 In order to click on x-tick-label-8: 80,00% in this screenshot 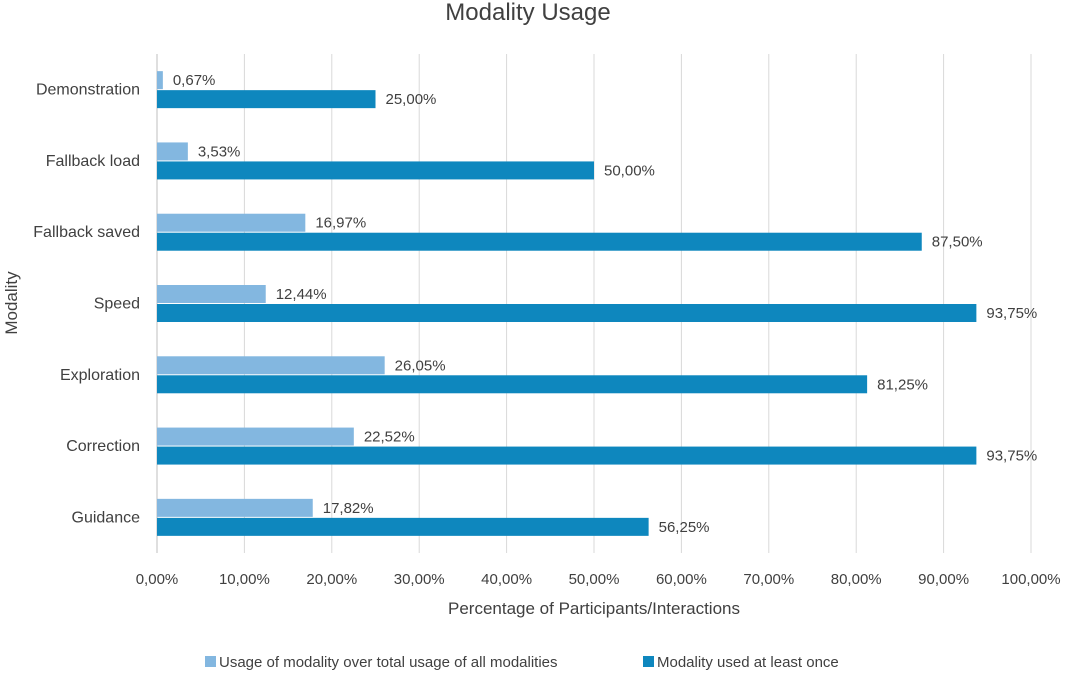, I will do `click(856, 579)`.